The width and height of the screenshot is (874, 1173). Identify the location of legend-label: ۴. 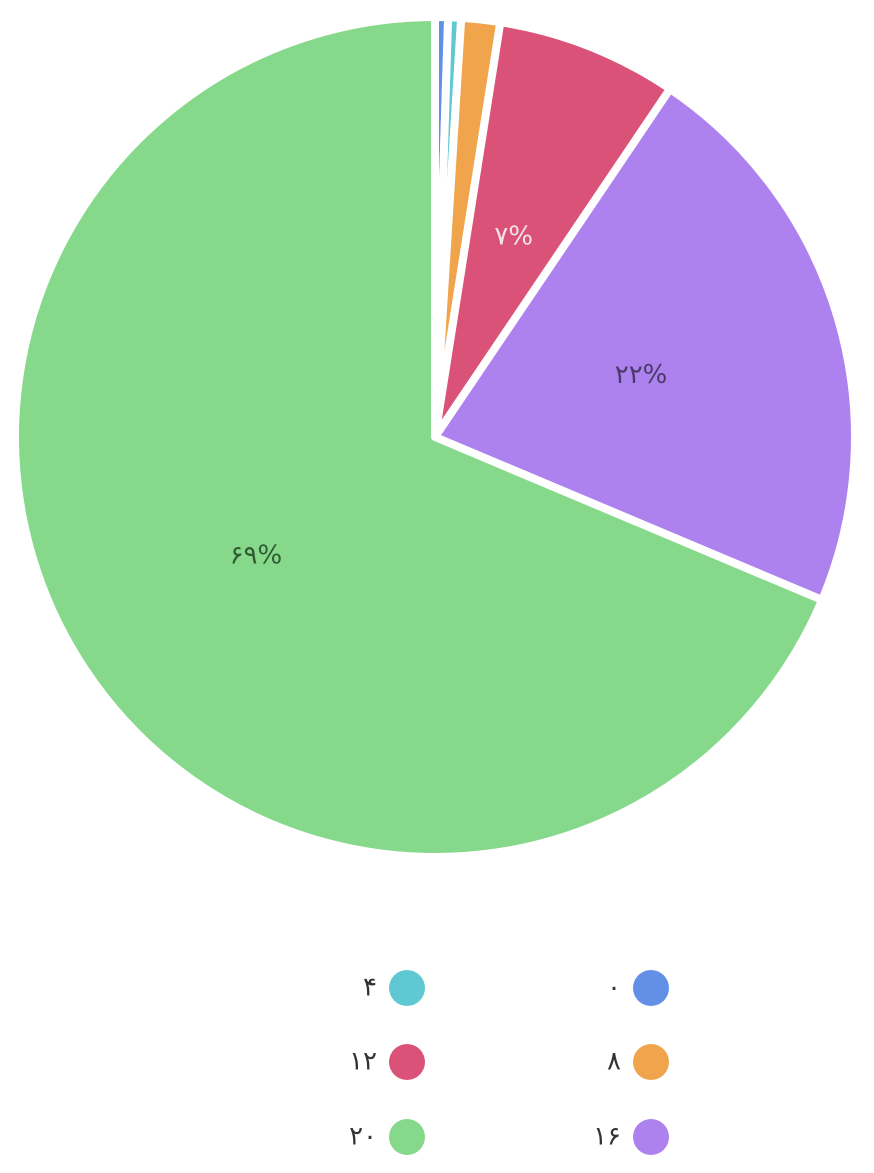
(370, 988).